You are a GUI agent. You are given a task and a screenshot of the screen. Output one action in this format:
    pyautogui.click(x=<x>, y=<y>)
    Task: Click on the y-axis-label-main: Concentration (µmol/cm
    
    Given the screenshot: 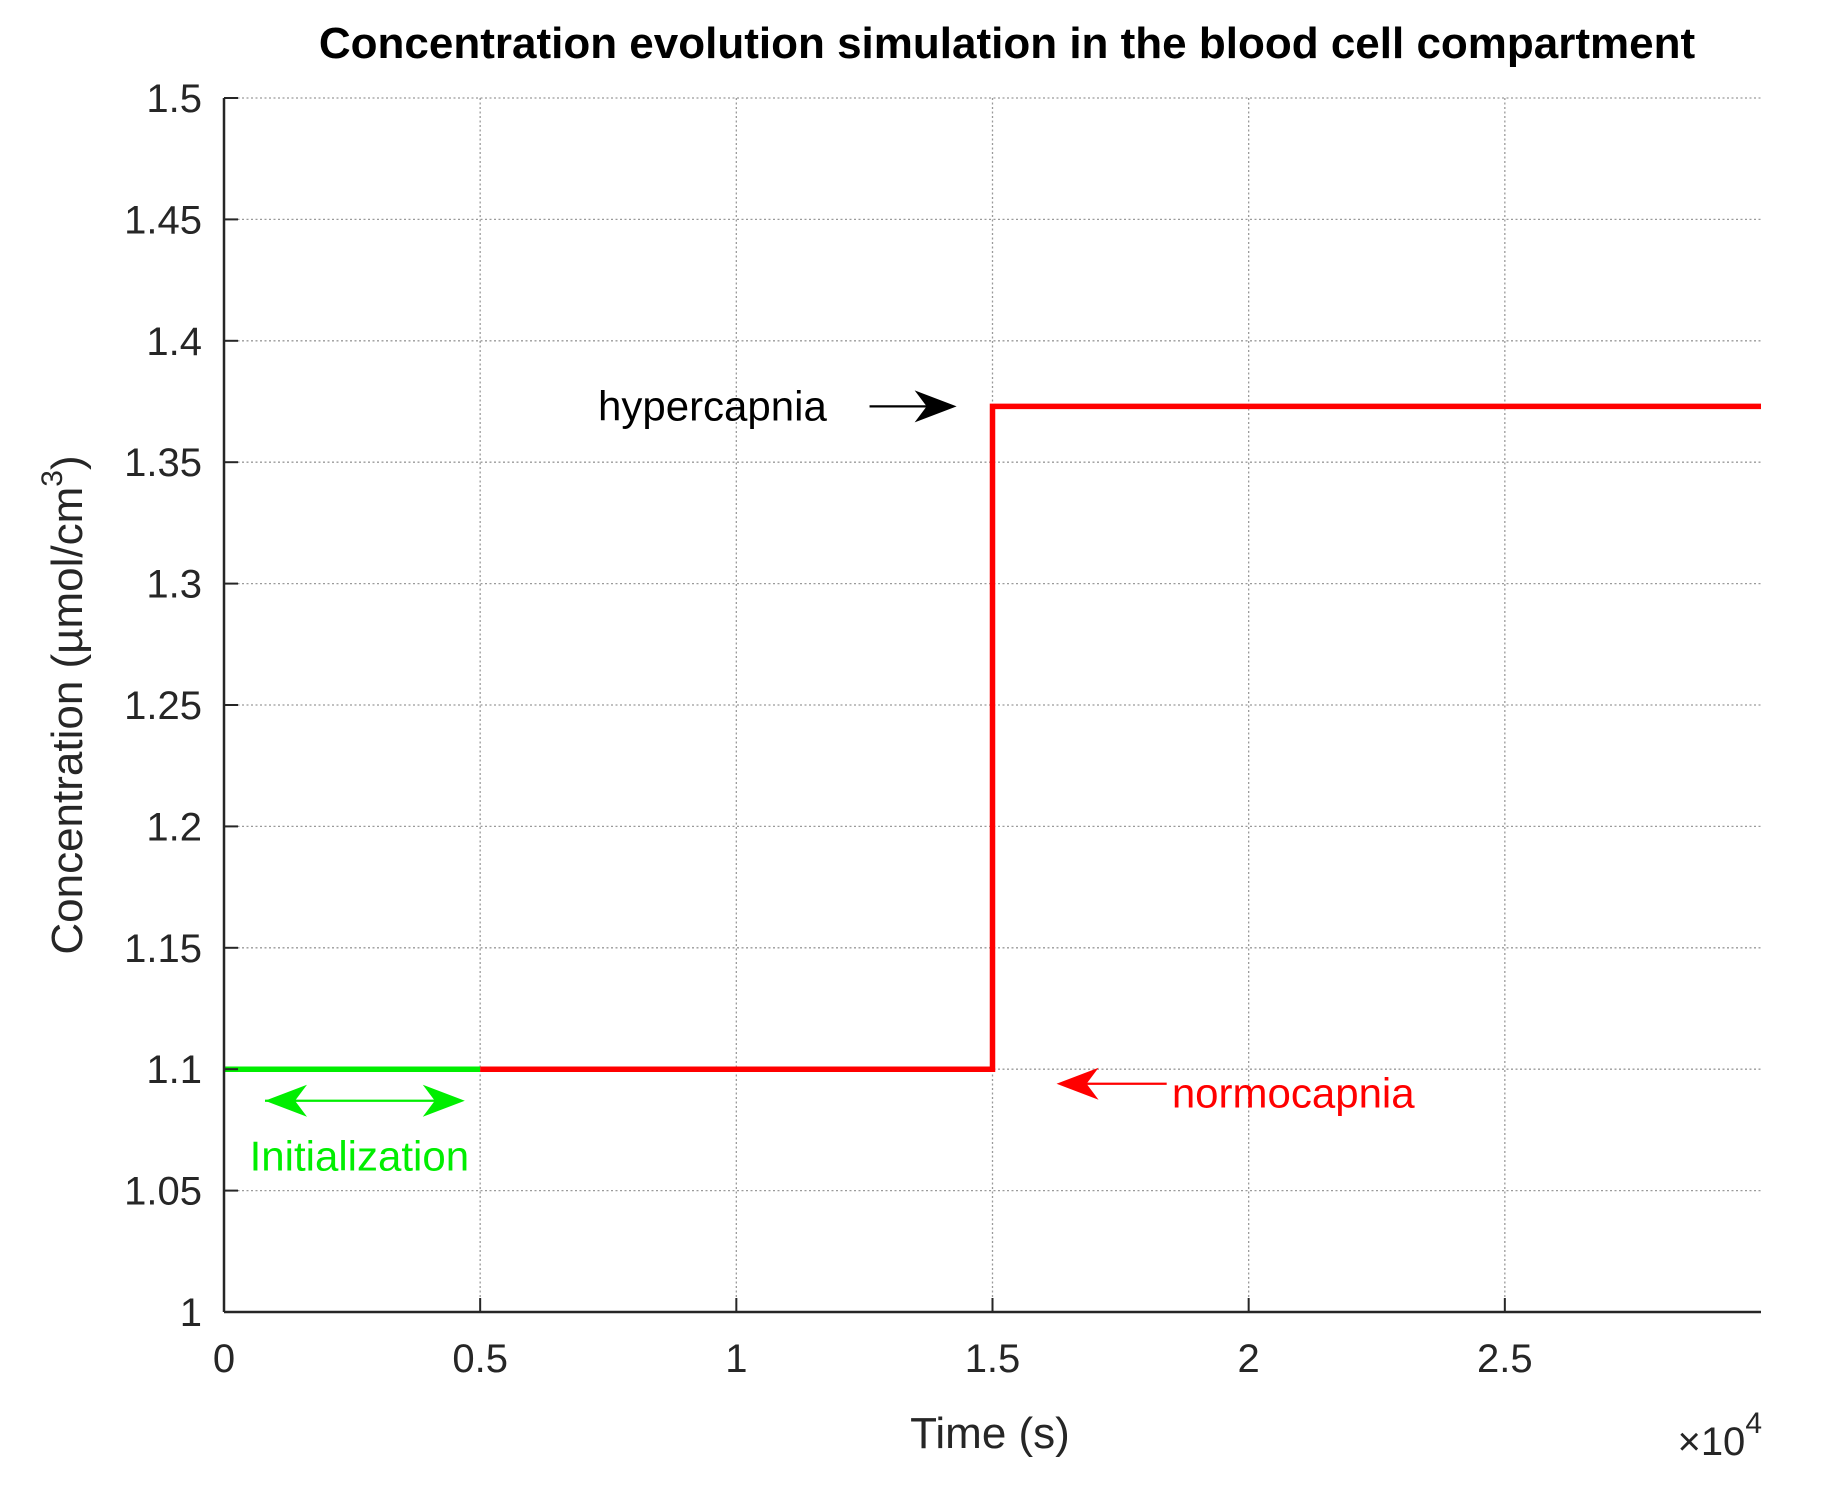 What is the action you would take?
    pyautogui.click(x=67, y=721)
    